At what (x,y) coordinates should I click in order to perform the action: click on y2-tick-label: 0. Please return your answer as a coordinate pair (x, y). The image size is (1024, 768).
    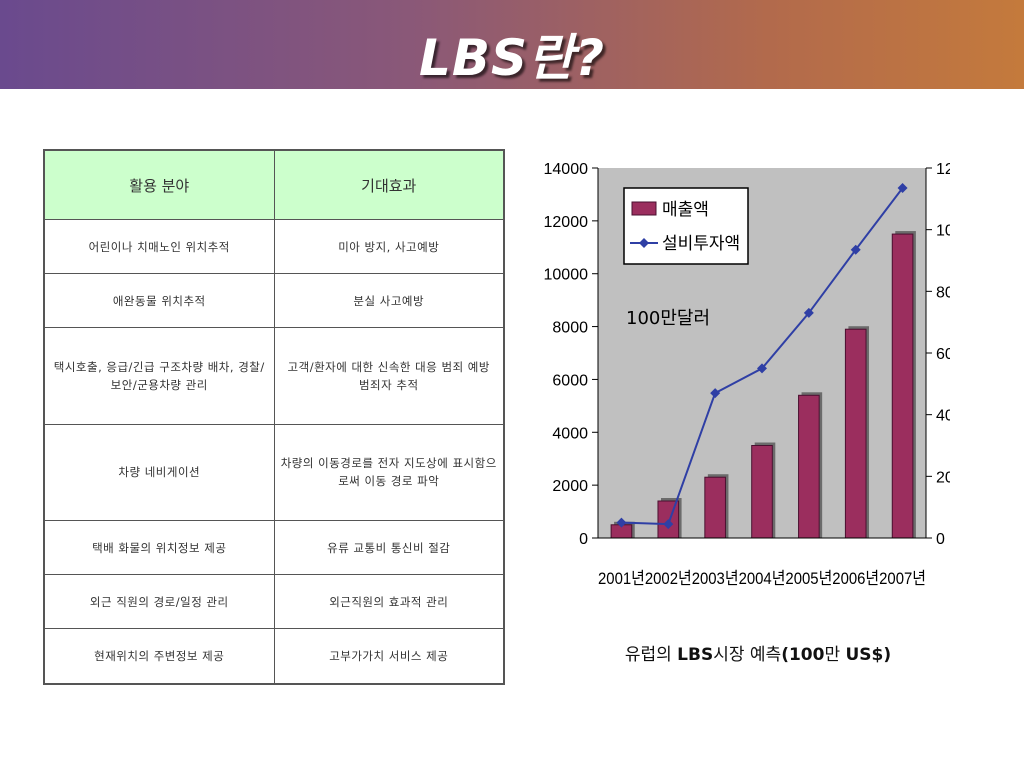
    Looking at the image, I should click on (940, 539).